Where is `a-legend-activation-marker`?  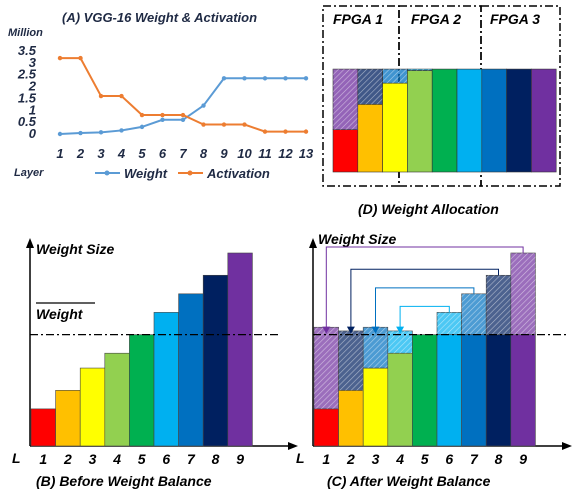 a-legend-activation-marker is located at coordinates (190, 173).